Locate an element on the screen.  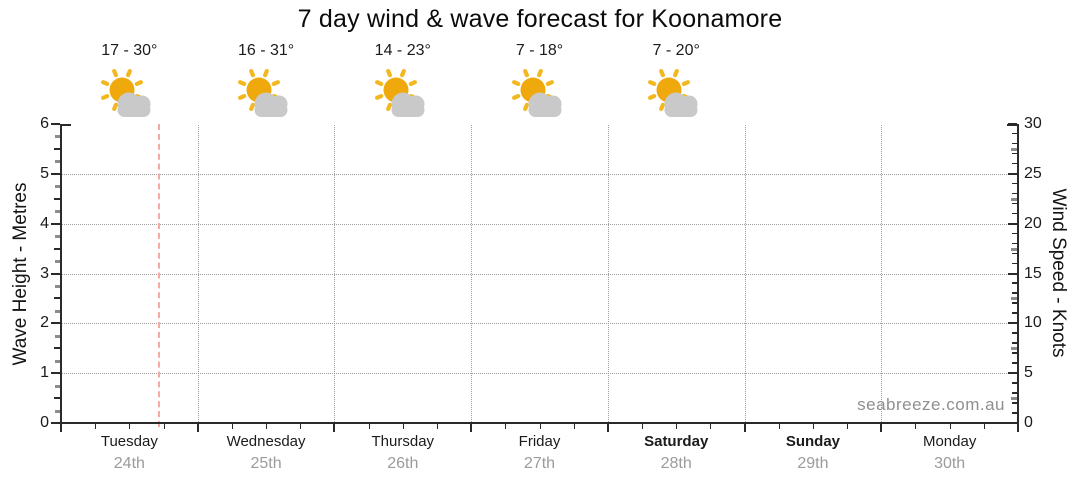
chart-title: 7 day wind & wave forecast for Koonamore is located at coordinates (540, 19).